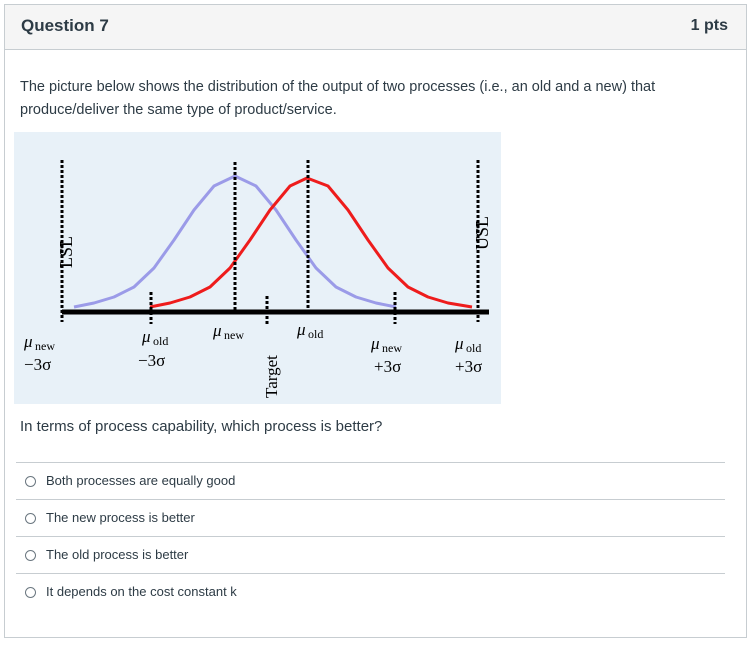  I want to click on target-label: Target, so click(271, 376).